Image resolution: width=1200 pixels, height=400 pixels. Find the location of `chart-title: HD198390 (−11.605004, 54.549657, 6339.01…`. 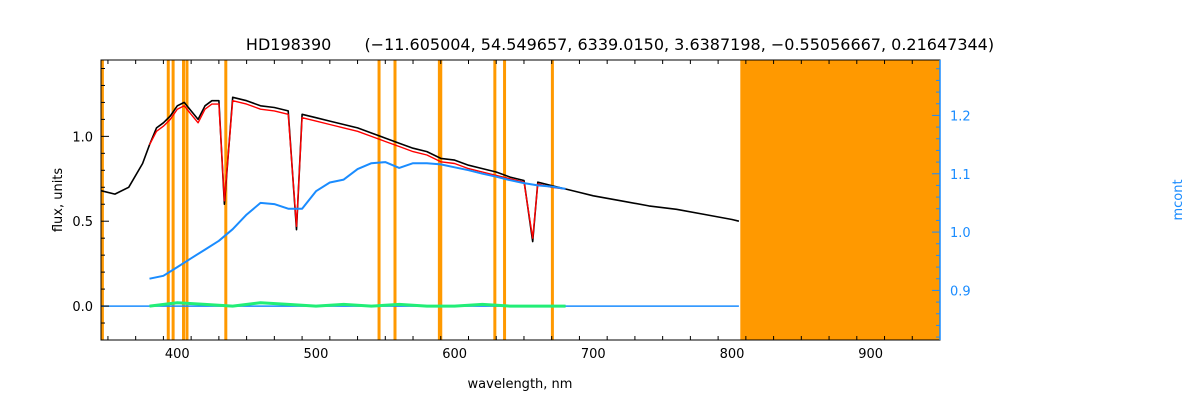

chart-title: HD198390 (−11.605004, 54.549657, 6339.01… is located at coordinates (620, 44).